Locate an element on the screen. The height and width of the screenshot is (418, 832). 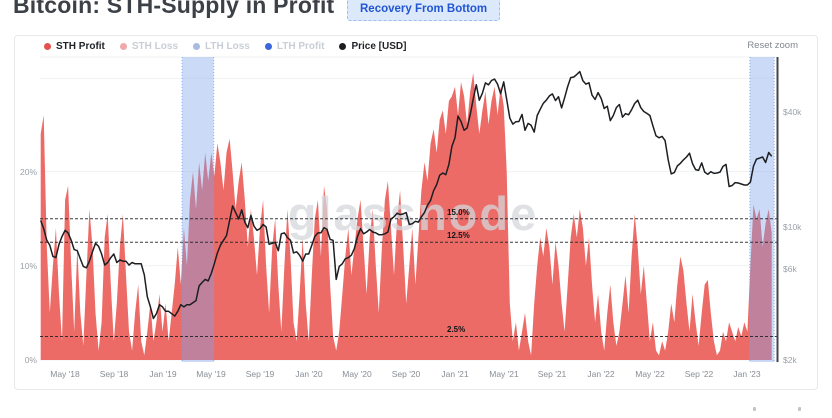
x-axis-tick: Sep '22 is located at coordinates (699, 374).